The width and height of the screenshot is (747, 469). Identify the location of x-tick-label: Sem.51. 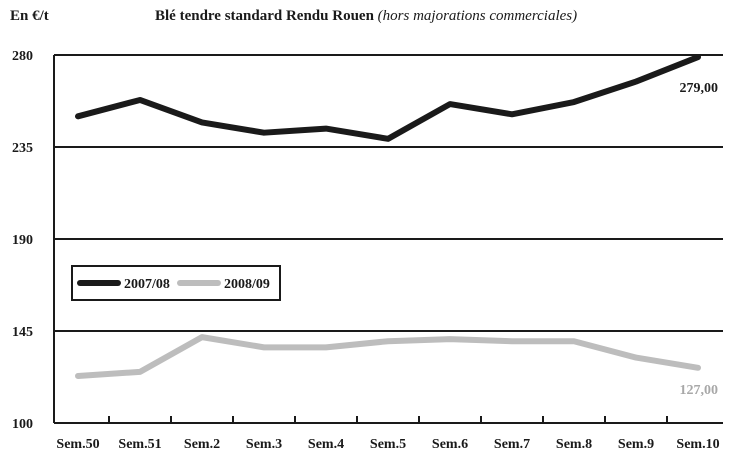
(139, 444).